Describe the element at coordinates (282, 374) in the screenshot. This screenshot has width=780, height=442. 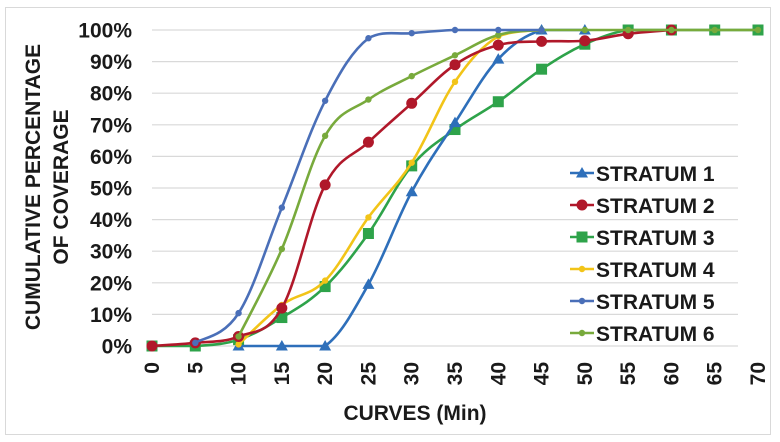
I see `x-tick-label: 15` at that location.